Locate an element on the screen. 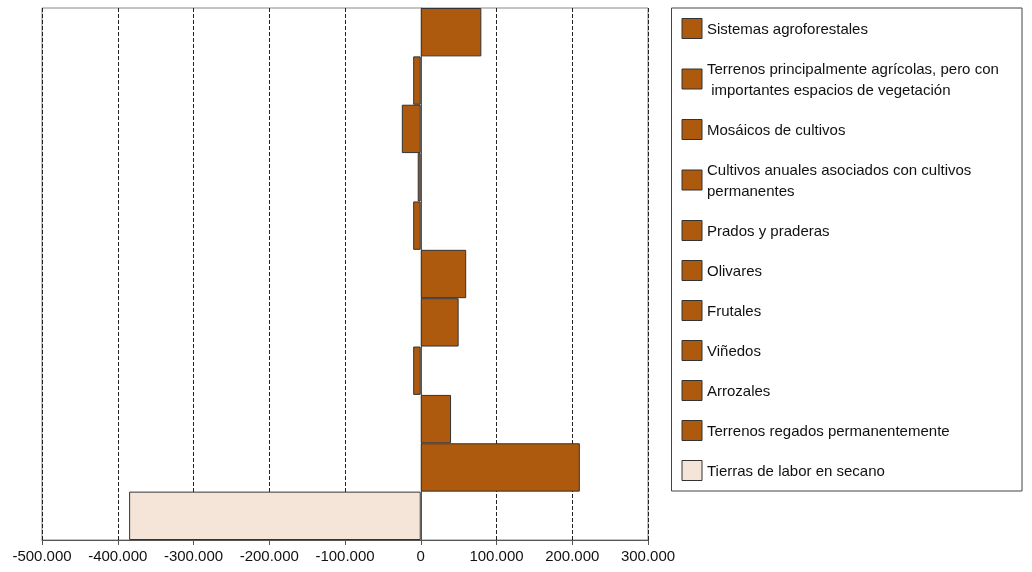 Image resolution: width=1032 pixels, height=572 pixels. x-tick-label: -500.000 is located at coordinates (42, 555).